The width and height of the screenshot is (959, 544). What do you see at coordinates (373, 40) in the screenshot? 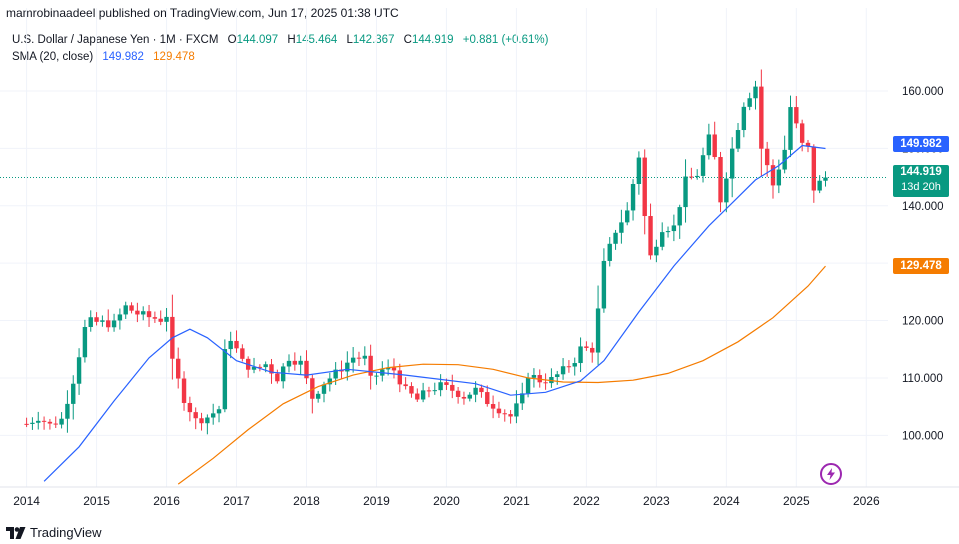
I see `low-value: 142.367` at bounding box center [373, 40].